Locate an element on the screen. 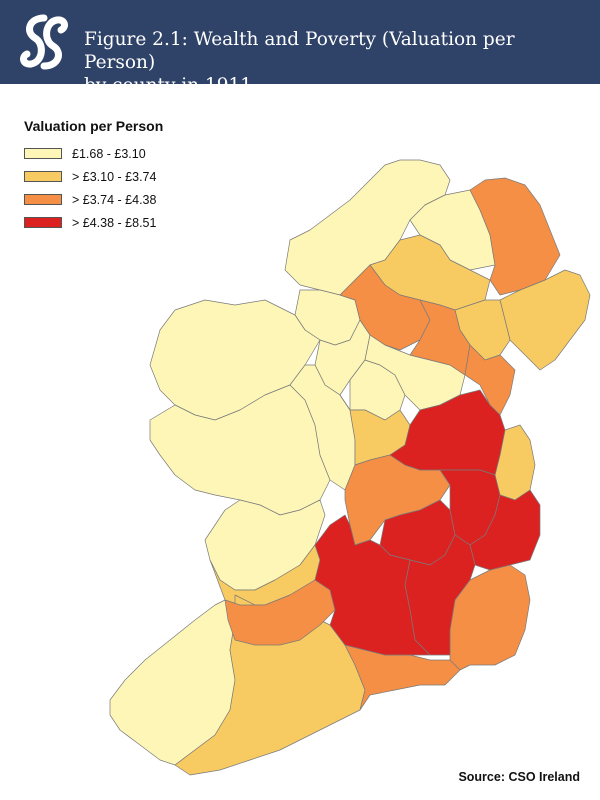 Image resolution: width=600 pixels, height=800 pixels. legend-label-2: > £3.10 - £3.74 is located at coordinates (114, 176).